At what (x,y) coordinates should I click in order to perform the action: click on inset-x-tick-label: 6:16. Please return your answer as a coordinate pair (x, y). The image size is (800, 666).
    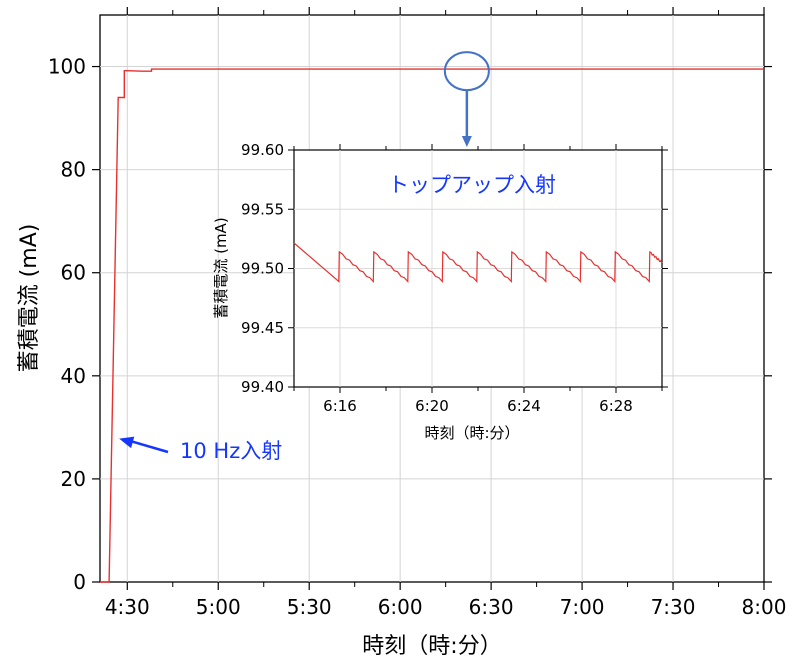
    Looking at the image, I should click on (340, 406).